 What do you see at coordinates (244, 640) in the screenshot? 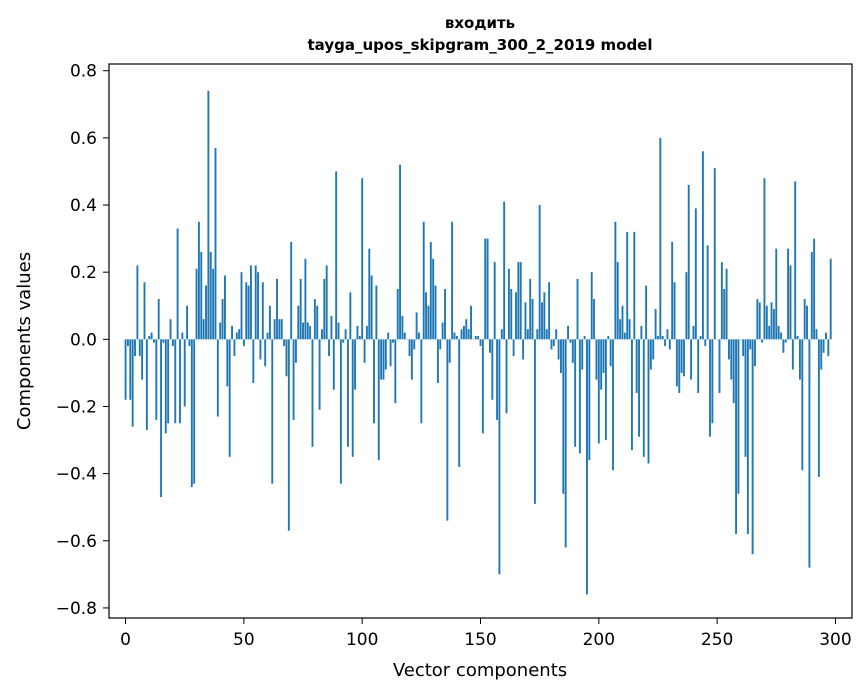
I see `x-tick-label: 50` at bounding box center [244, 640].